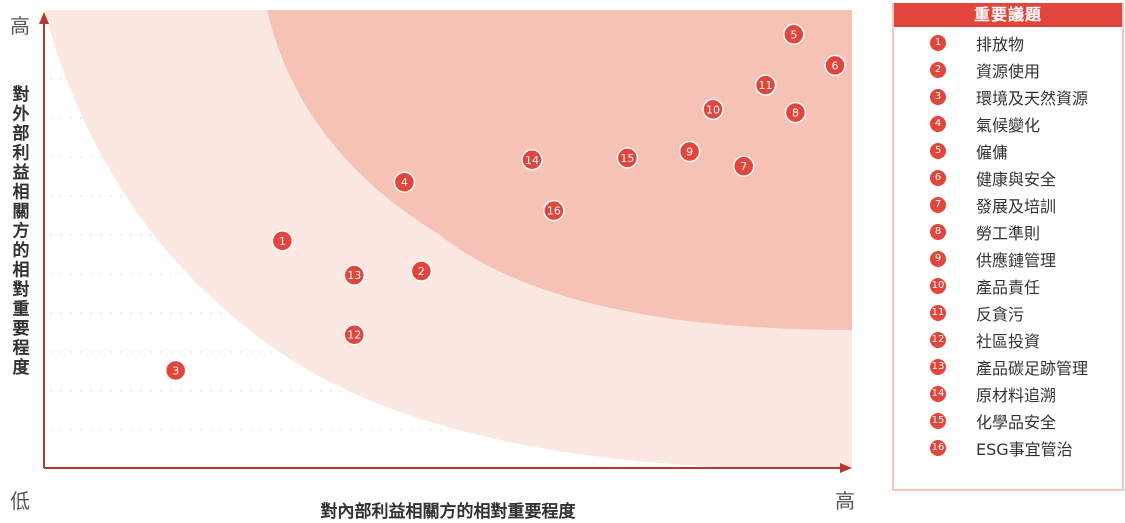 The height and width of the screenshot is (523, 1125). I want to click on origin-low-label: 低, so click(20, 501).